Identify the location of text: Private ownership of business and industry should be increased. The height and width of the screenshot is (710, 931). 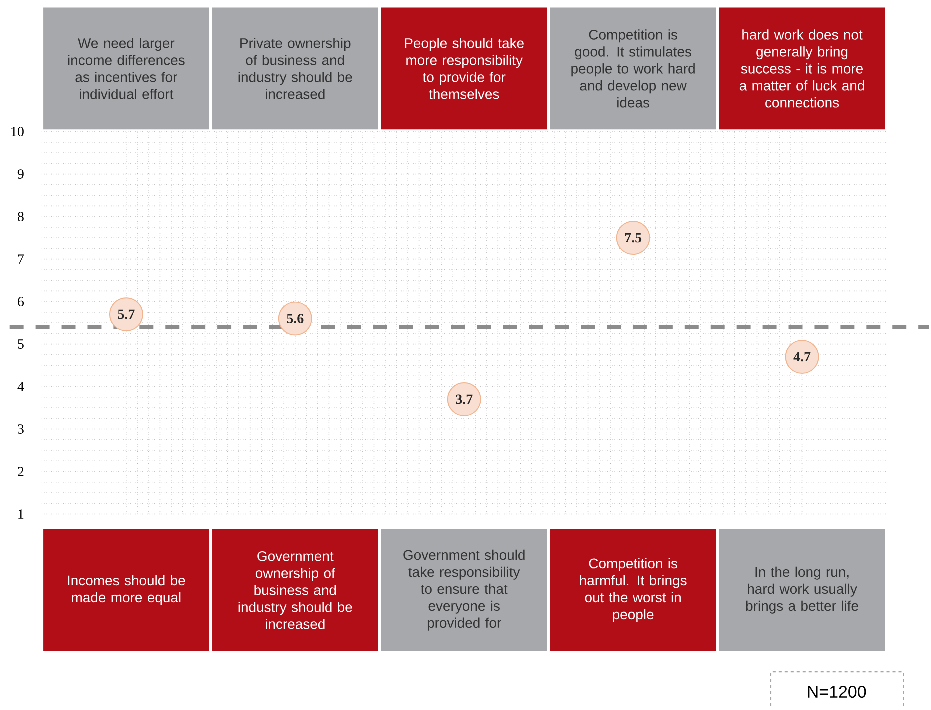
(295, 69).